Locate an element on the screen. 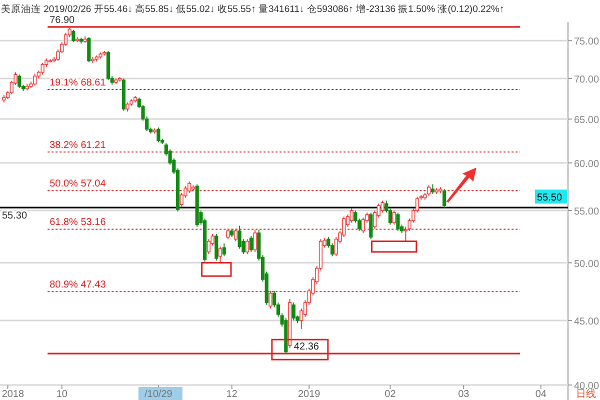 The height and width of the screenshot is (400, 600). ref-line-label: 76.90 is located at coordinates (63, 20).